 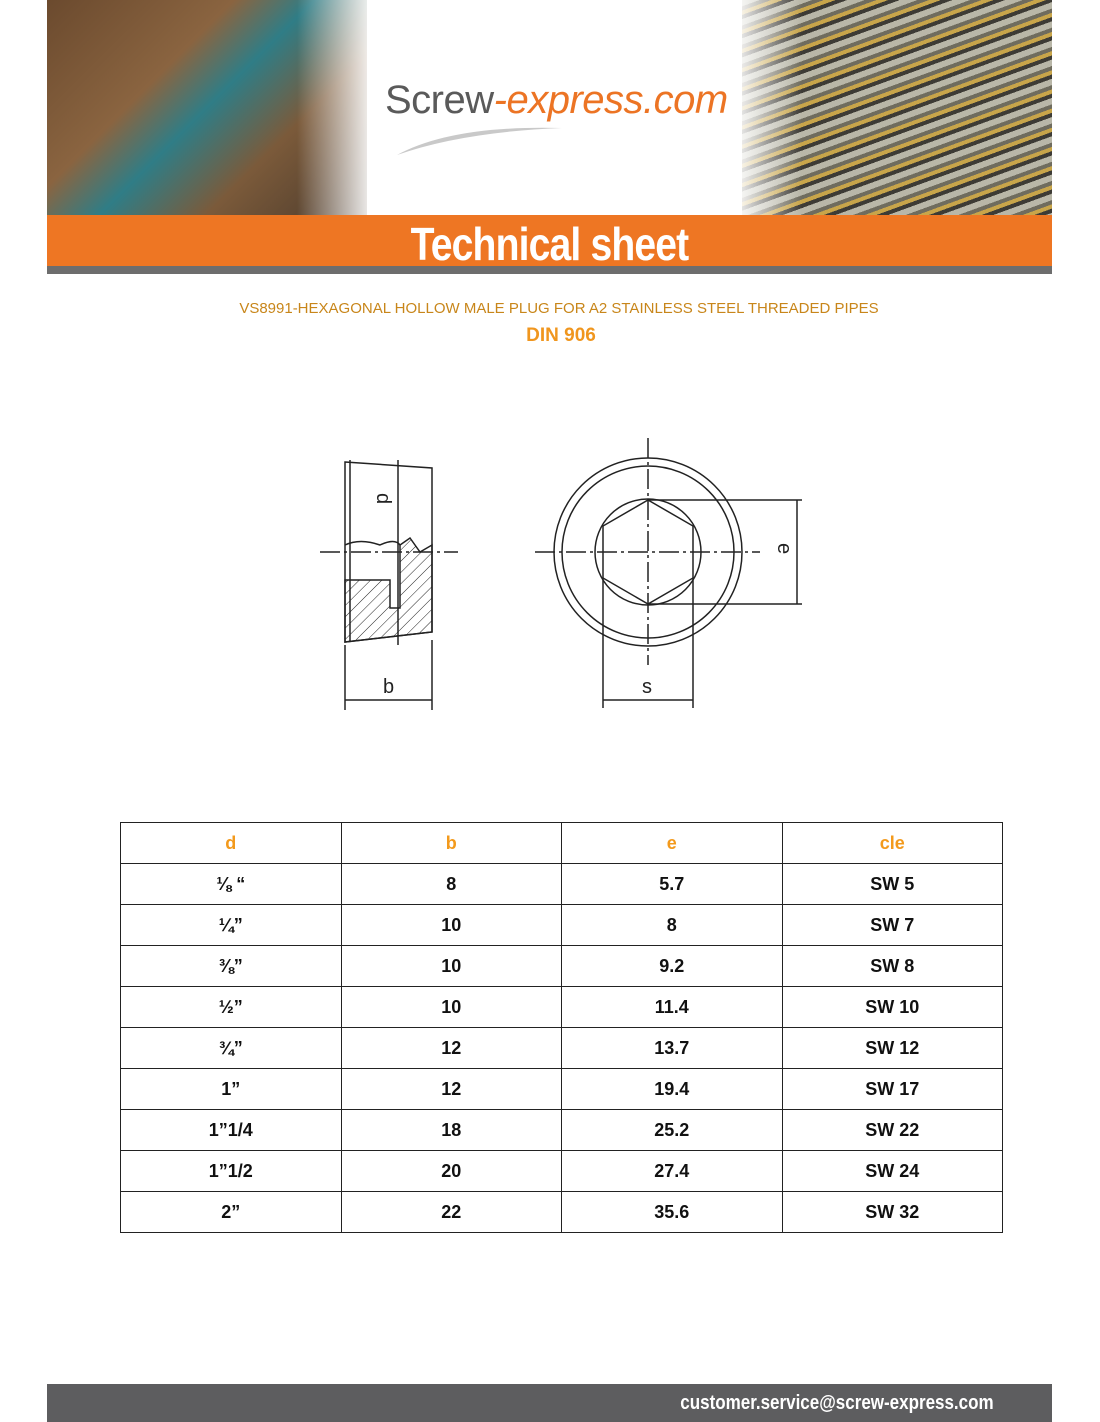 What do you see at coordinates (672, 884) in the screenshot?
I see `table-cell: 5.7` at bounding box center [672, 884].